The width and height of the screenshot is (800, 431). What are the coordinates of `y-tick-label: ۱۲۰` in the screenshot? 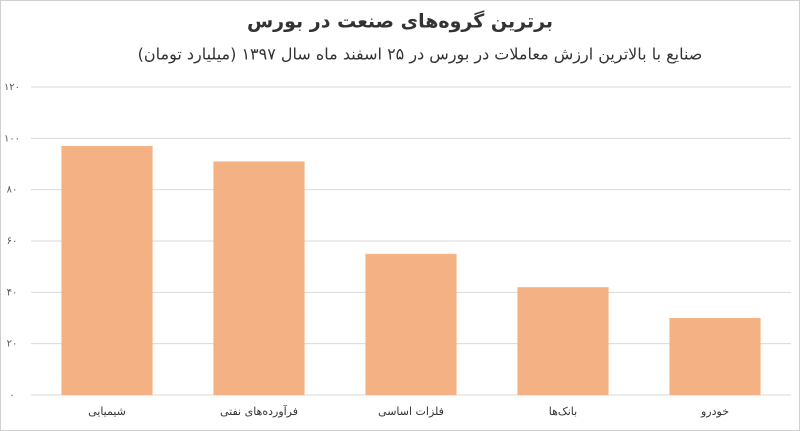 It's located at (12, 87).